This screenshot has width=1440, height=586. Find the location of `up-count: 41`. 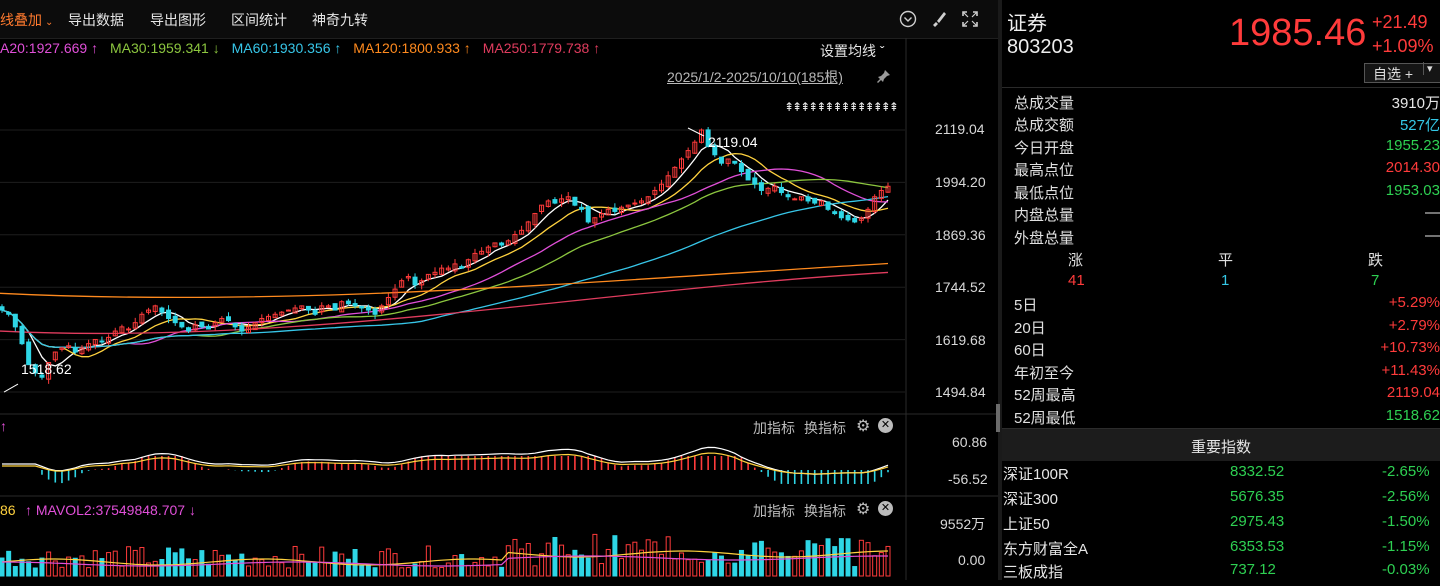

up-count: 41 is located at coordinates (1076, 280).